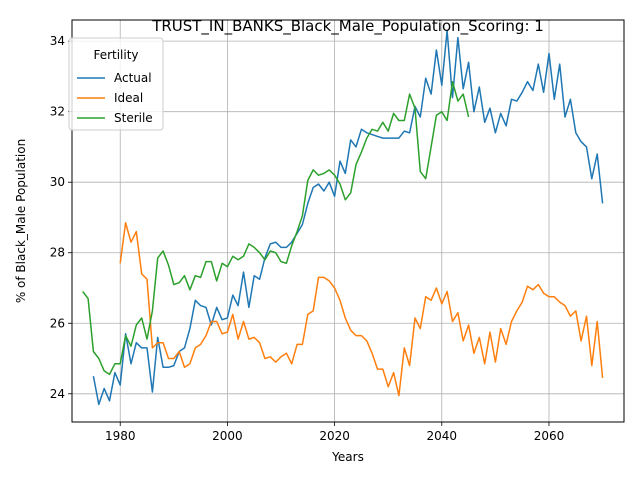 Image resolution: width=640 pixels, height=480 pixels. I want to click on x-axis-label: Years, so click(347, 457).